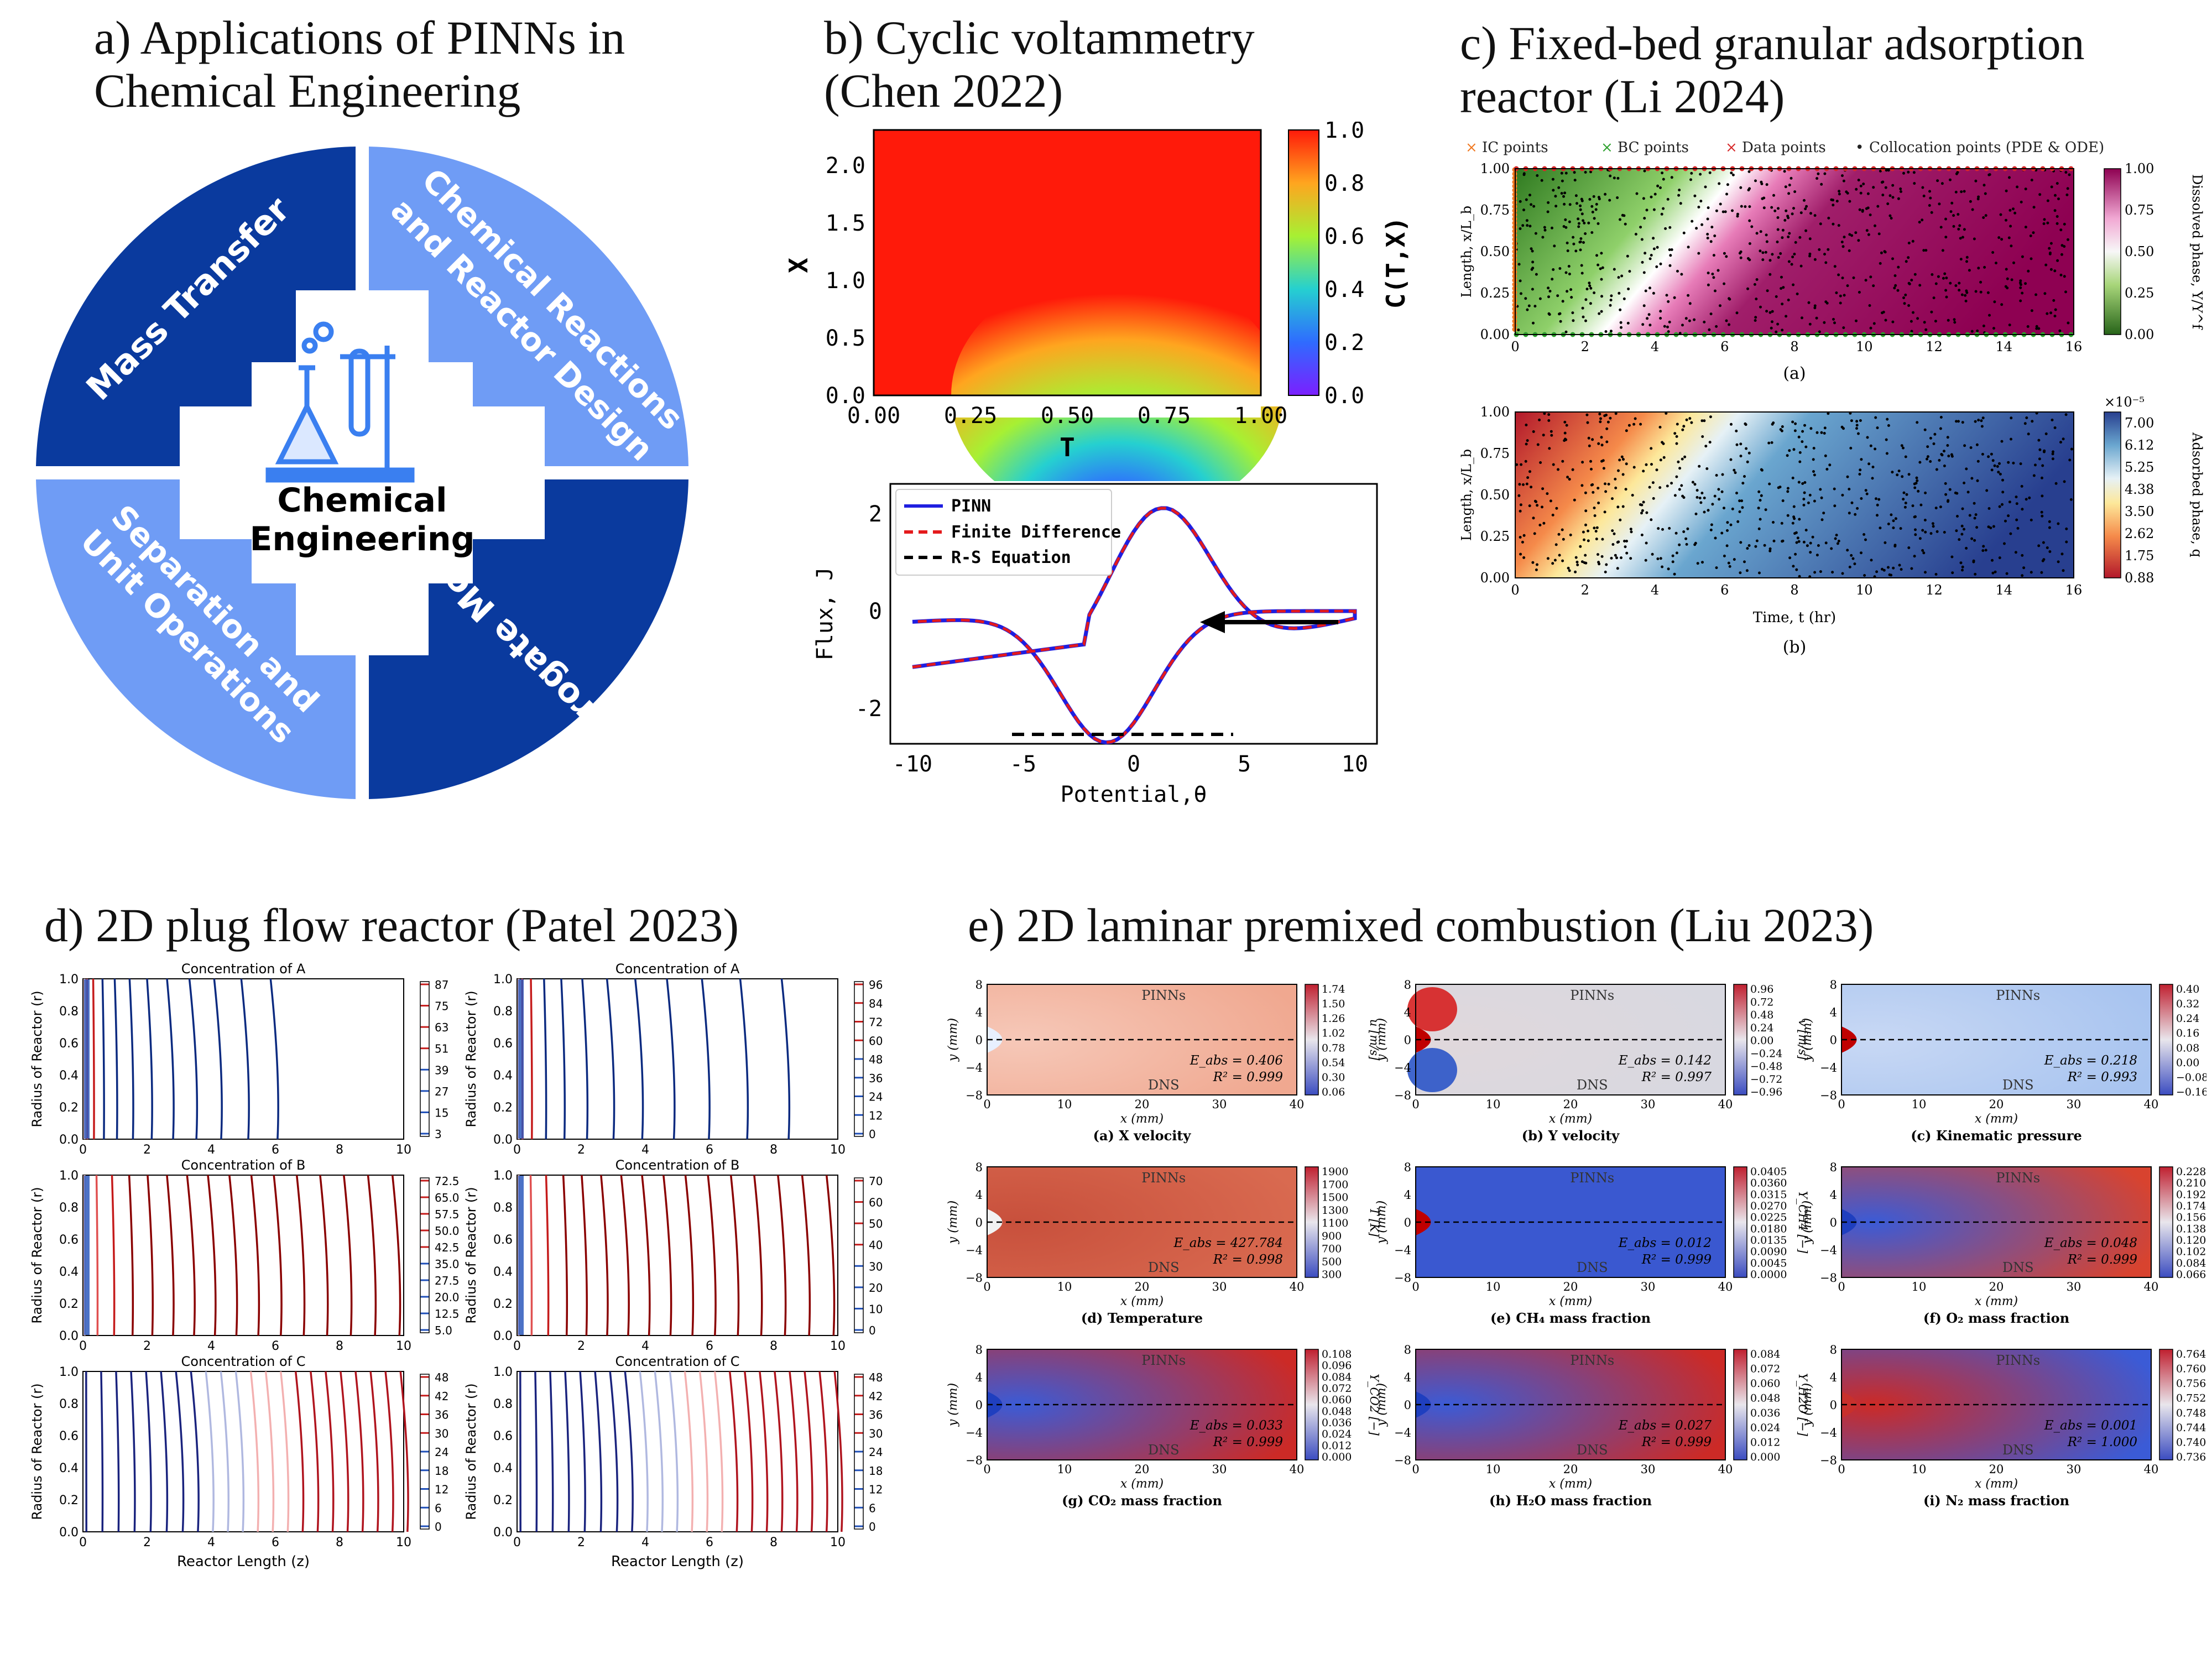 Image resolution: width=2212 pixels, height=1659 pixels. I want to click on pfr-cbar-tick: 18, so click(442, 1471).